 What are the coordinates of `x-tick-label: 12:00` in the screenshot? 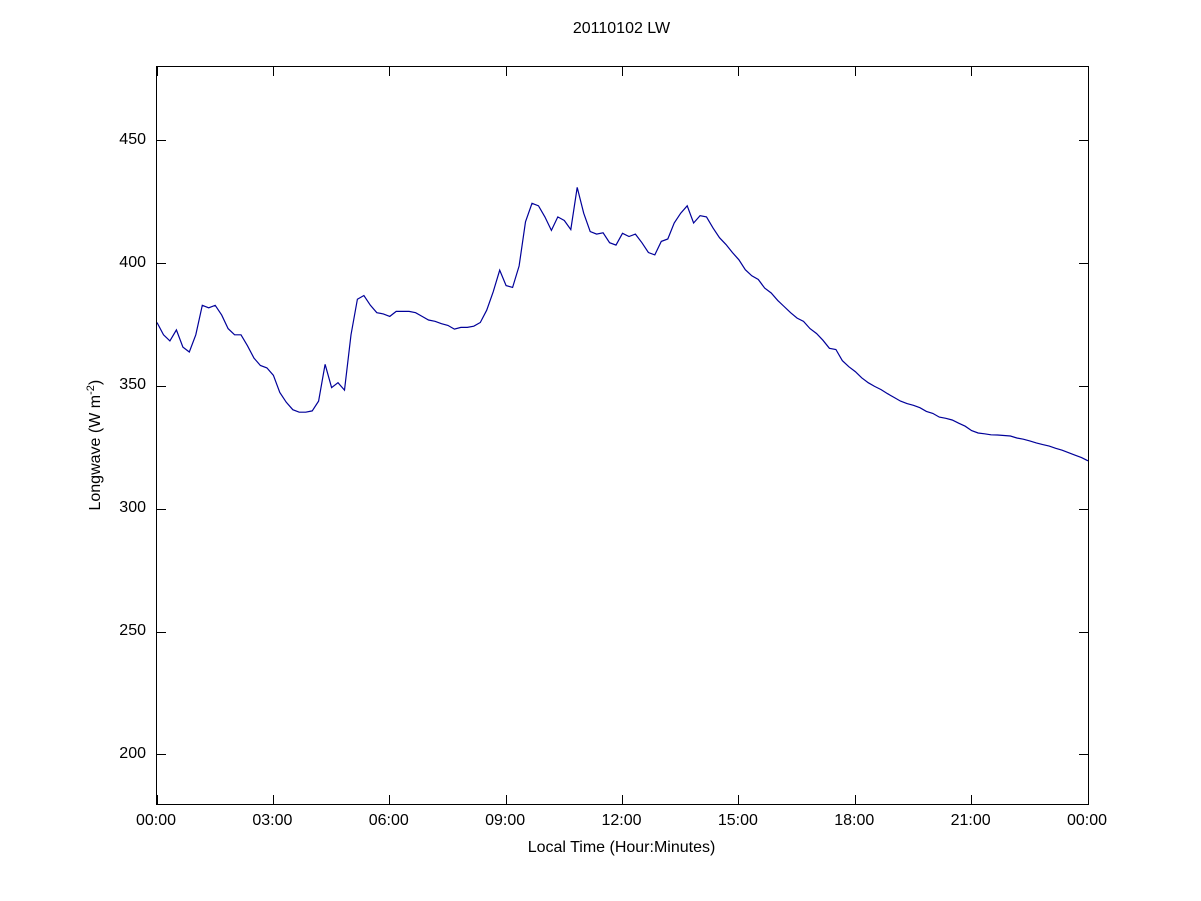 It's located at (621, 820).